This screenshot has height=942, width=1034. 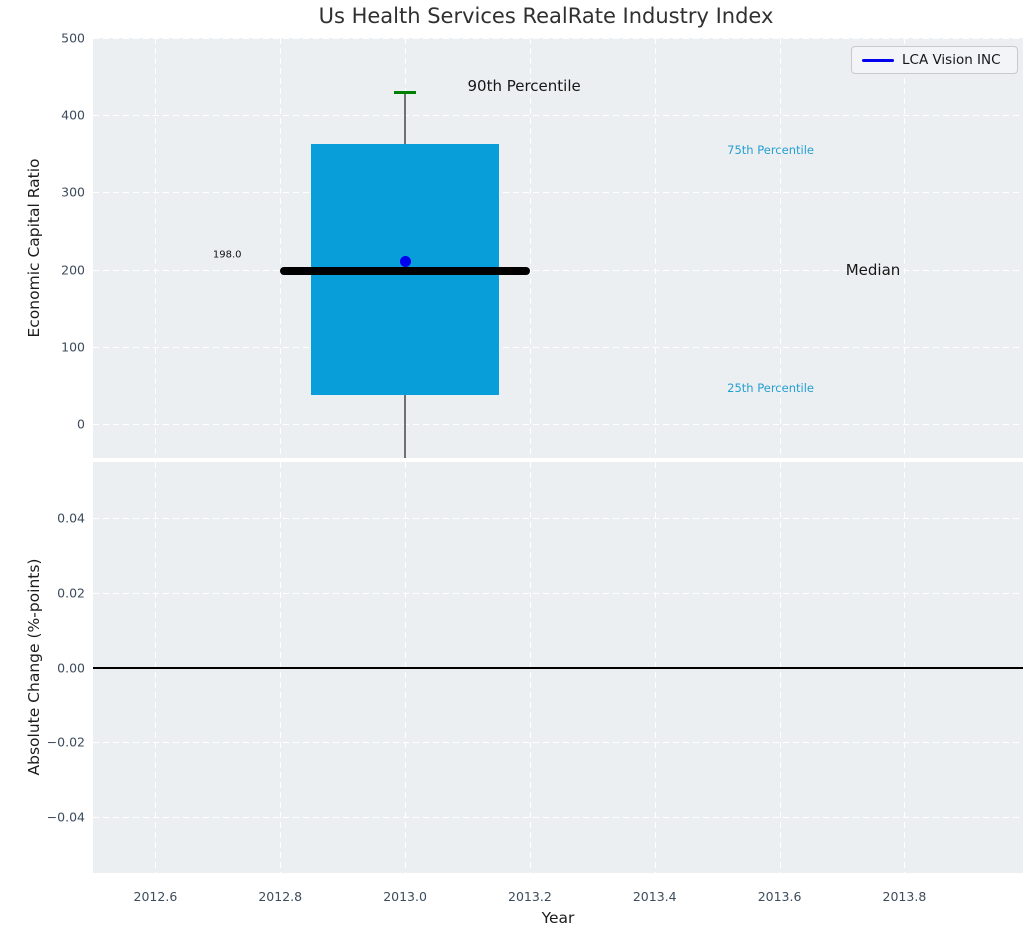 What do you see at coordinates (405, 896) in the screenshot?
I see `x-tick-label: 2013.0` at bounding box center [405, 896].